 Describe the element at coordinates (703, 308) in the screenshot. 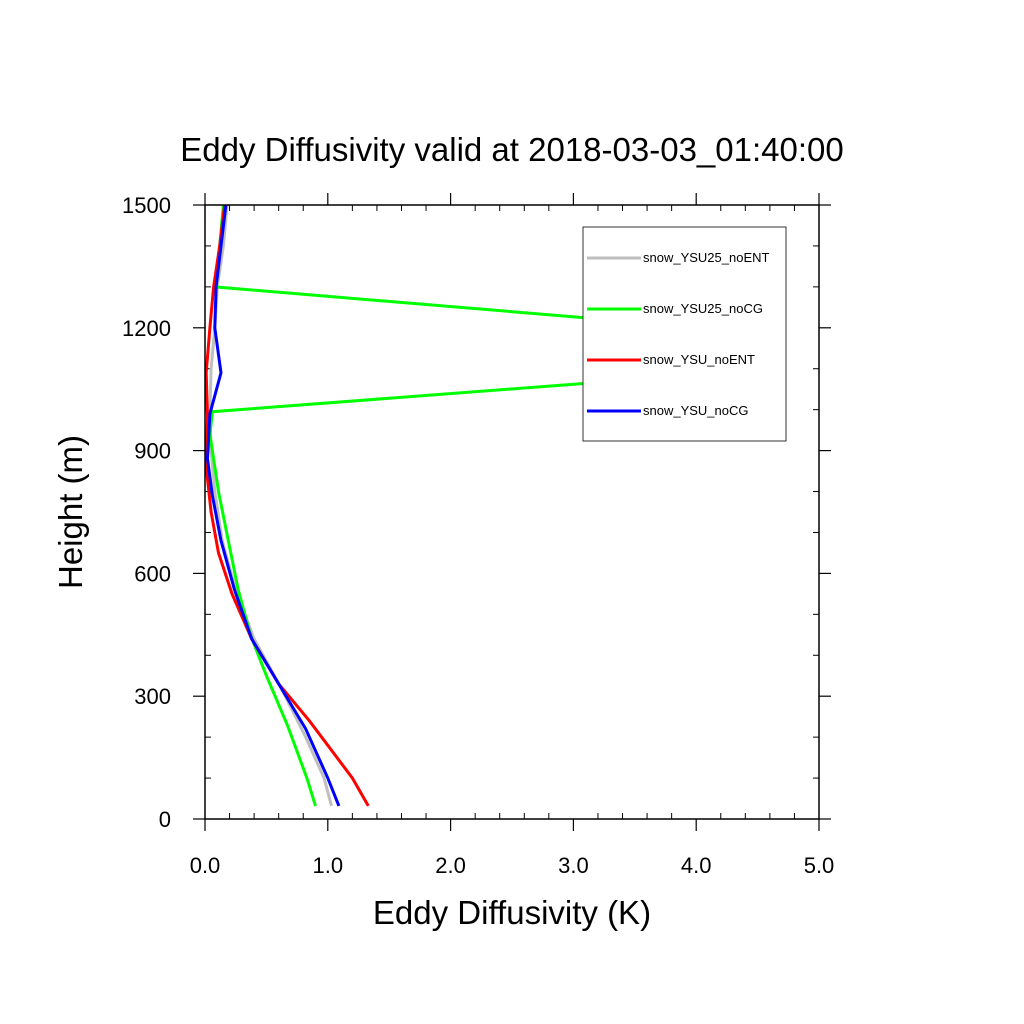

I see `legend-label-2: snow_YSU25_noCG` at that location.